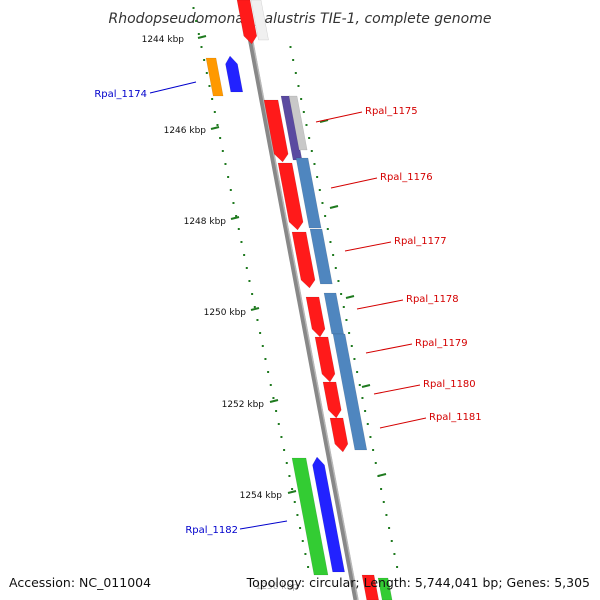 This screenshot has height=600, width=600. I want to click on tick-label: 1254 kbp, so click(261, 496).